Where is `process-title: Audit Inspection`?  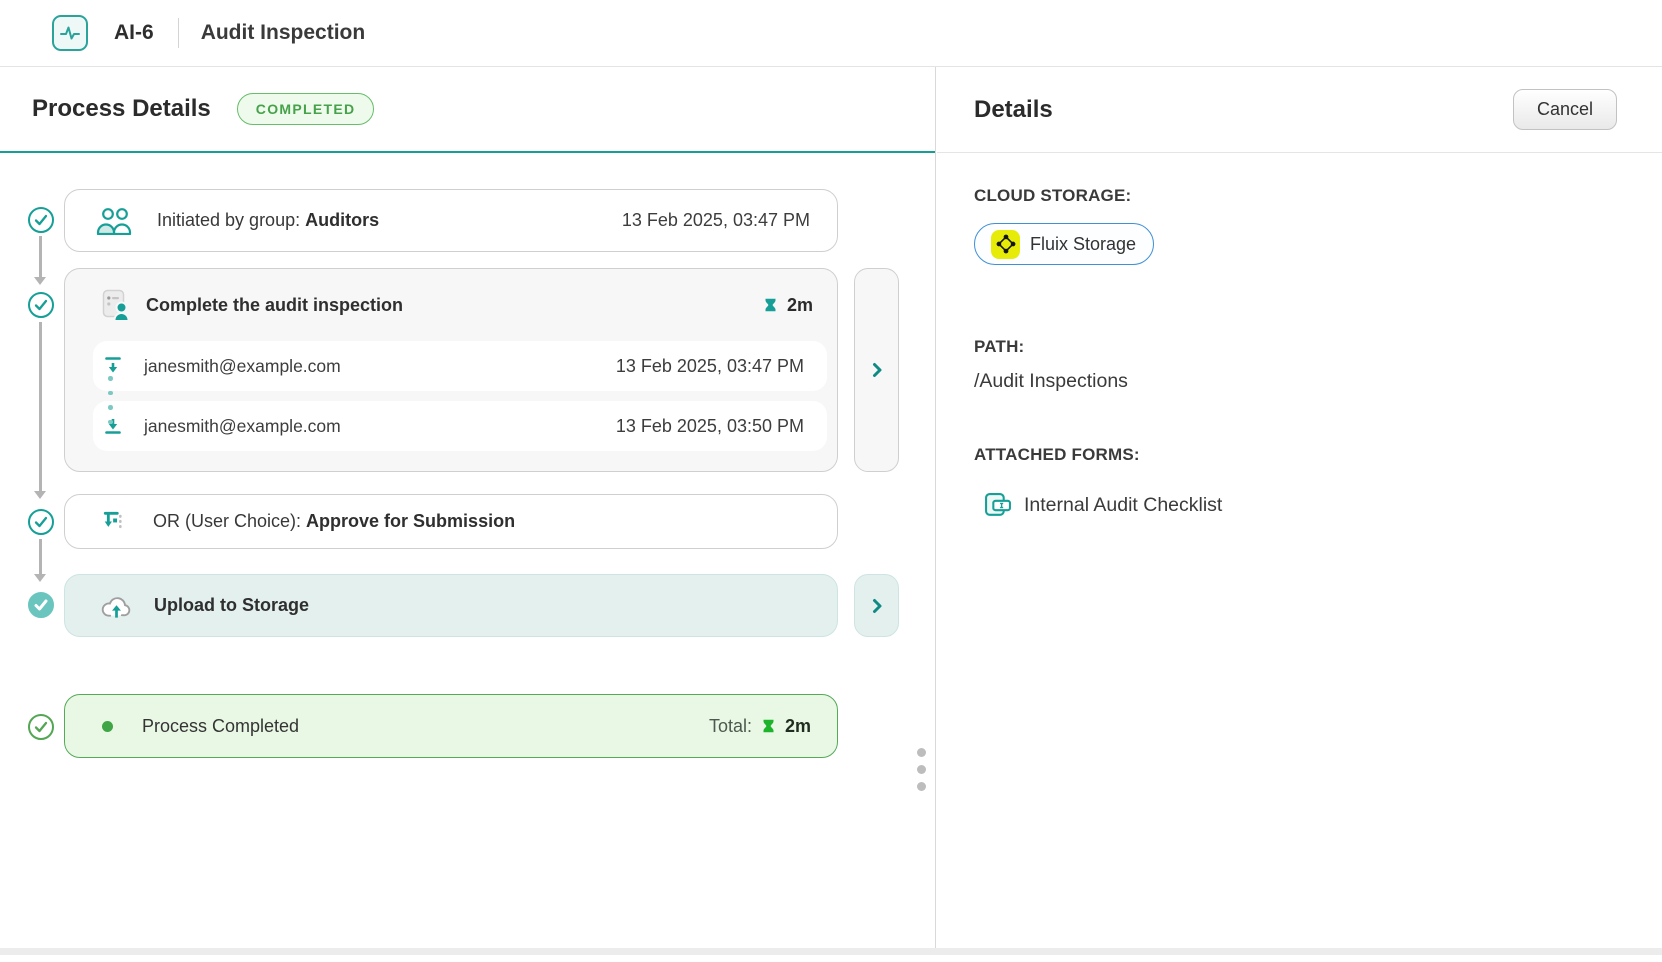 process-title: Audit Inspection is located at coordinates (283, 32).